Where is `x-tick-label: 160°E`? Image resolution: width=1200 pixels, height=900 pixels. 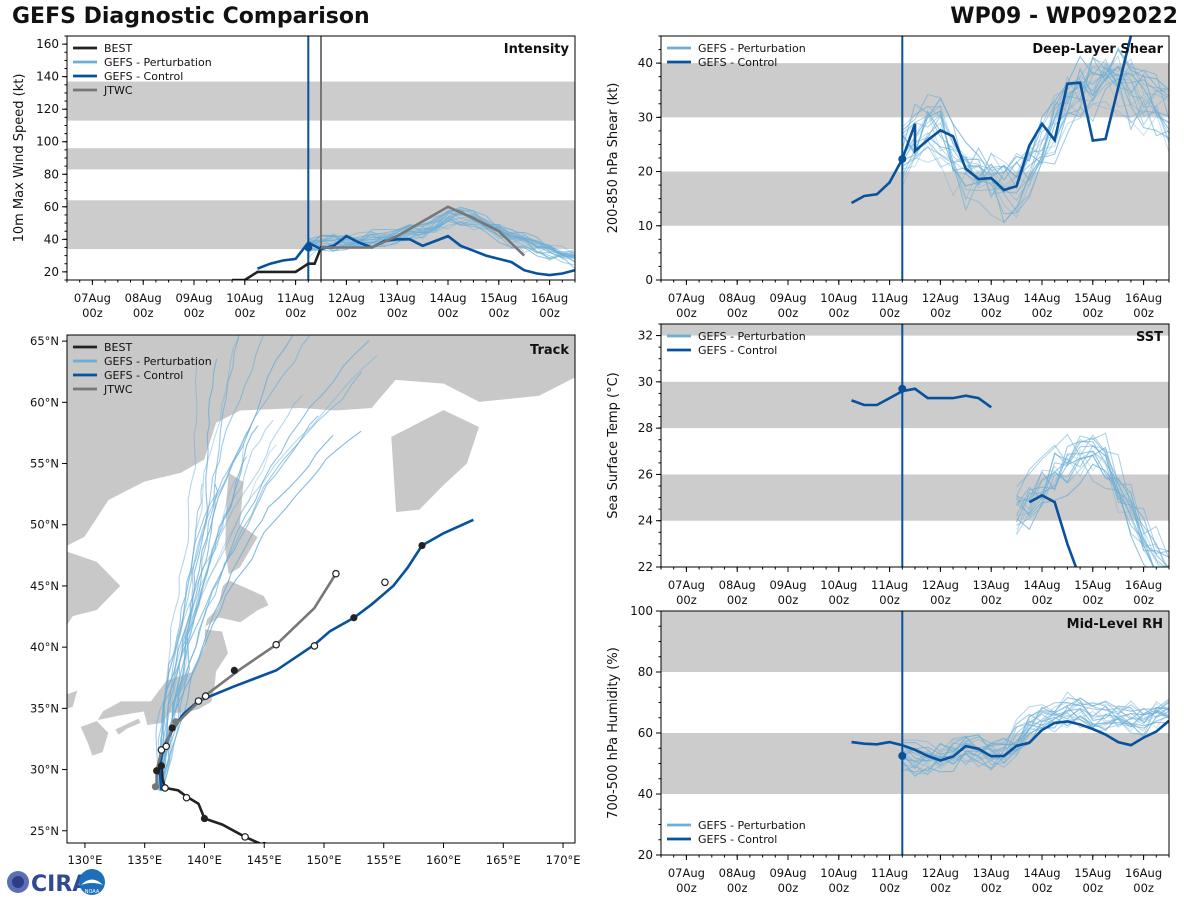 x-tick-label: 160°E is located at coordinates (443, 860).